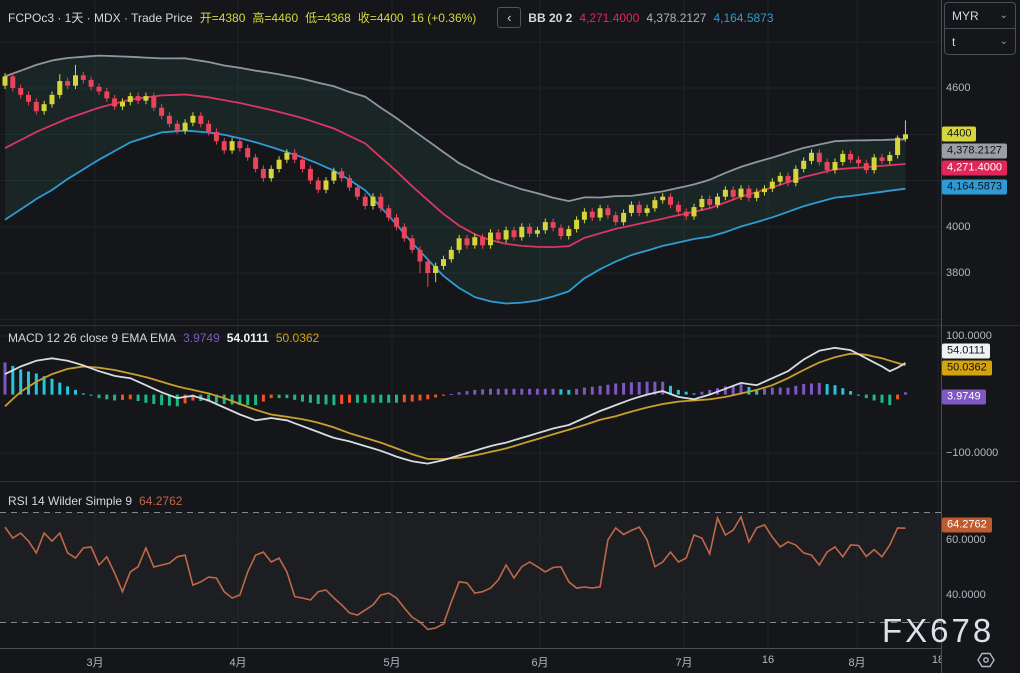 This screenshot has height=673, width=1020. I want to click on chart-settings-button, so click(986, 660).